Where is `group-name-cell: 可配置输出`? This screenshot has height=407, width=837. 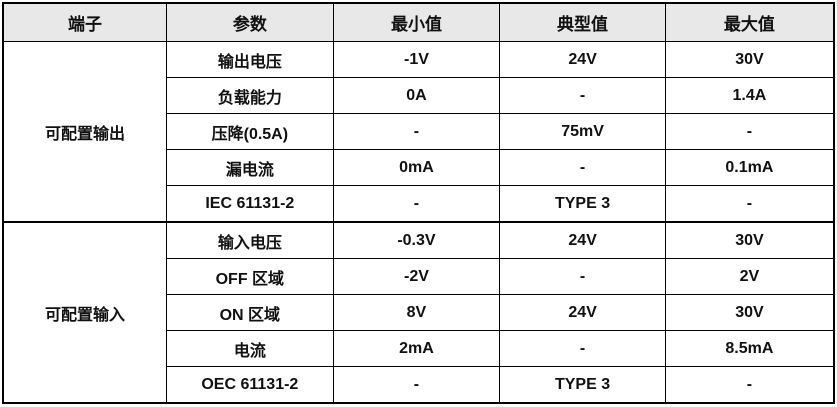 group-name-cell: 可配置输出 is located at coordinates (85, 132).